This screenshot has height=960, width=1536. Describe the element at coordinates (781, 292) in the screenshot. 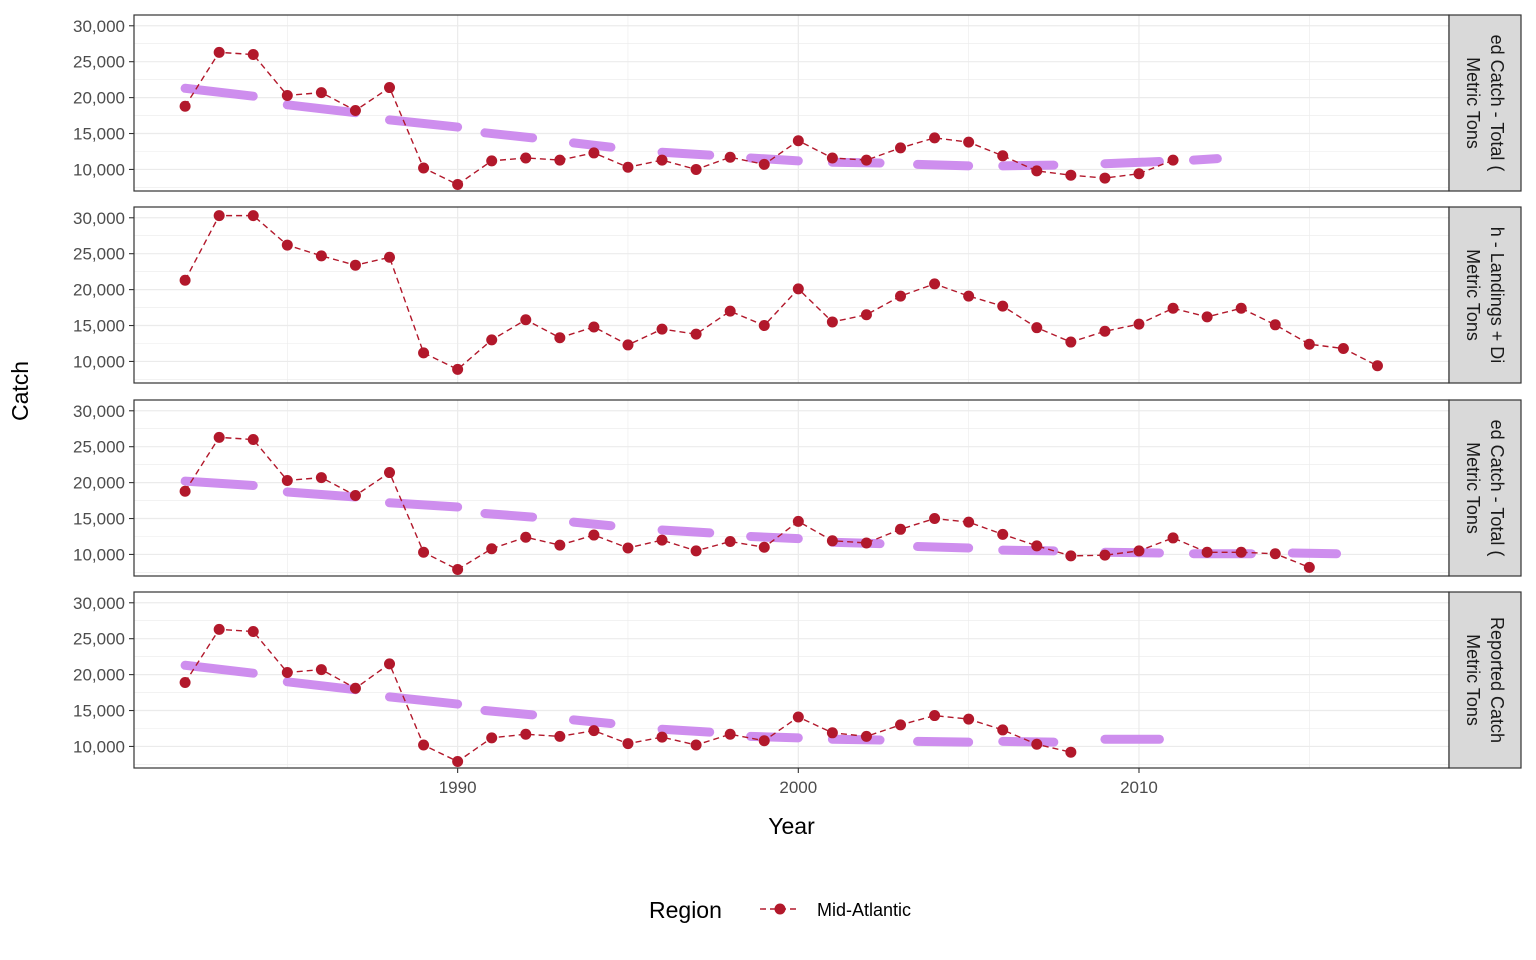

I see `series-line-mid-atlantic` at that location.